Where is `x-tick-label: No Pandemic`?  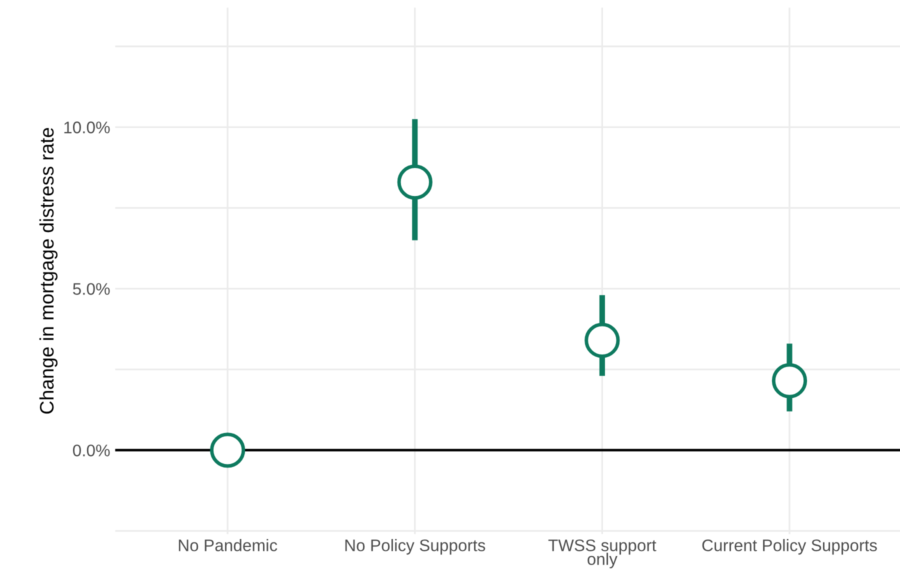 x-tick-label: No Pandemic is located at coordinates (228, 545).